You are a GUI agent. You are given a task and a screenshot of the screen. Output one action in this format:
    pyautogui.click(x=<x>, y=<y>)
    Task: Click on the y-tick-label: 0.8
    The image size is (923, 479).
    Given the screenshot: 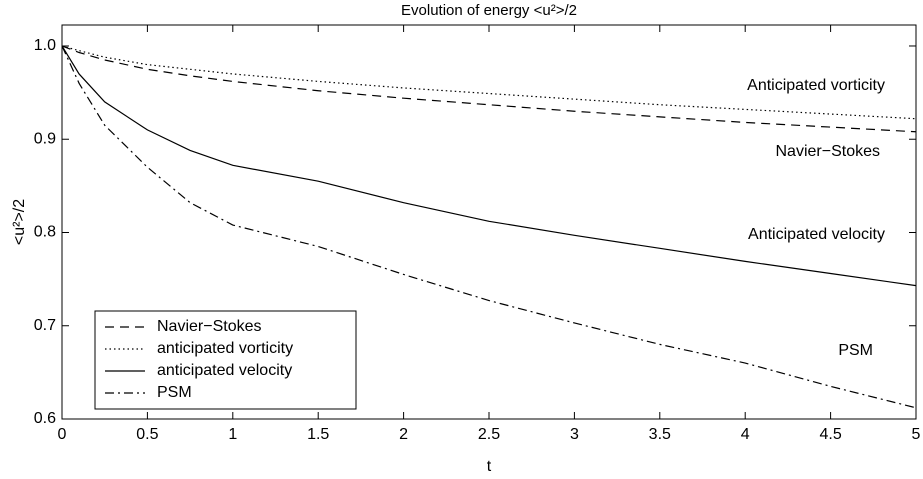 What is the action you would take?
    pyautogui.click(x=45, y=232)
    